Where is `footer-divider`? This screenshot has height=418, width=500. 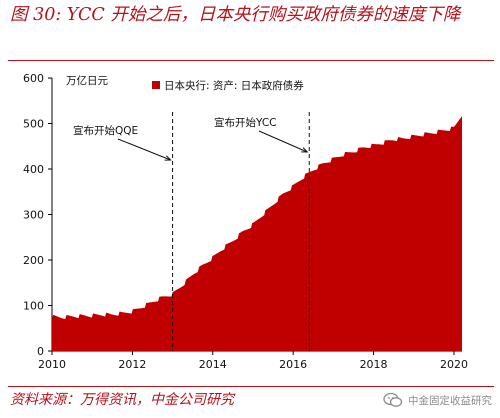 footer-divider is located at coordinates (251, 386).